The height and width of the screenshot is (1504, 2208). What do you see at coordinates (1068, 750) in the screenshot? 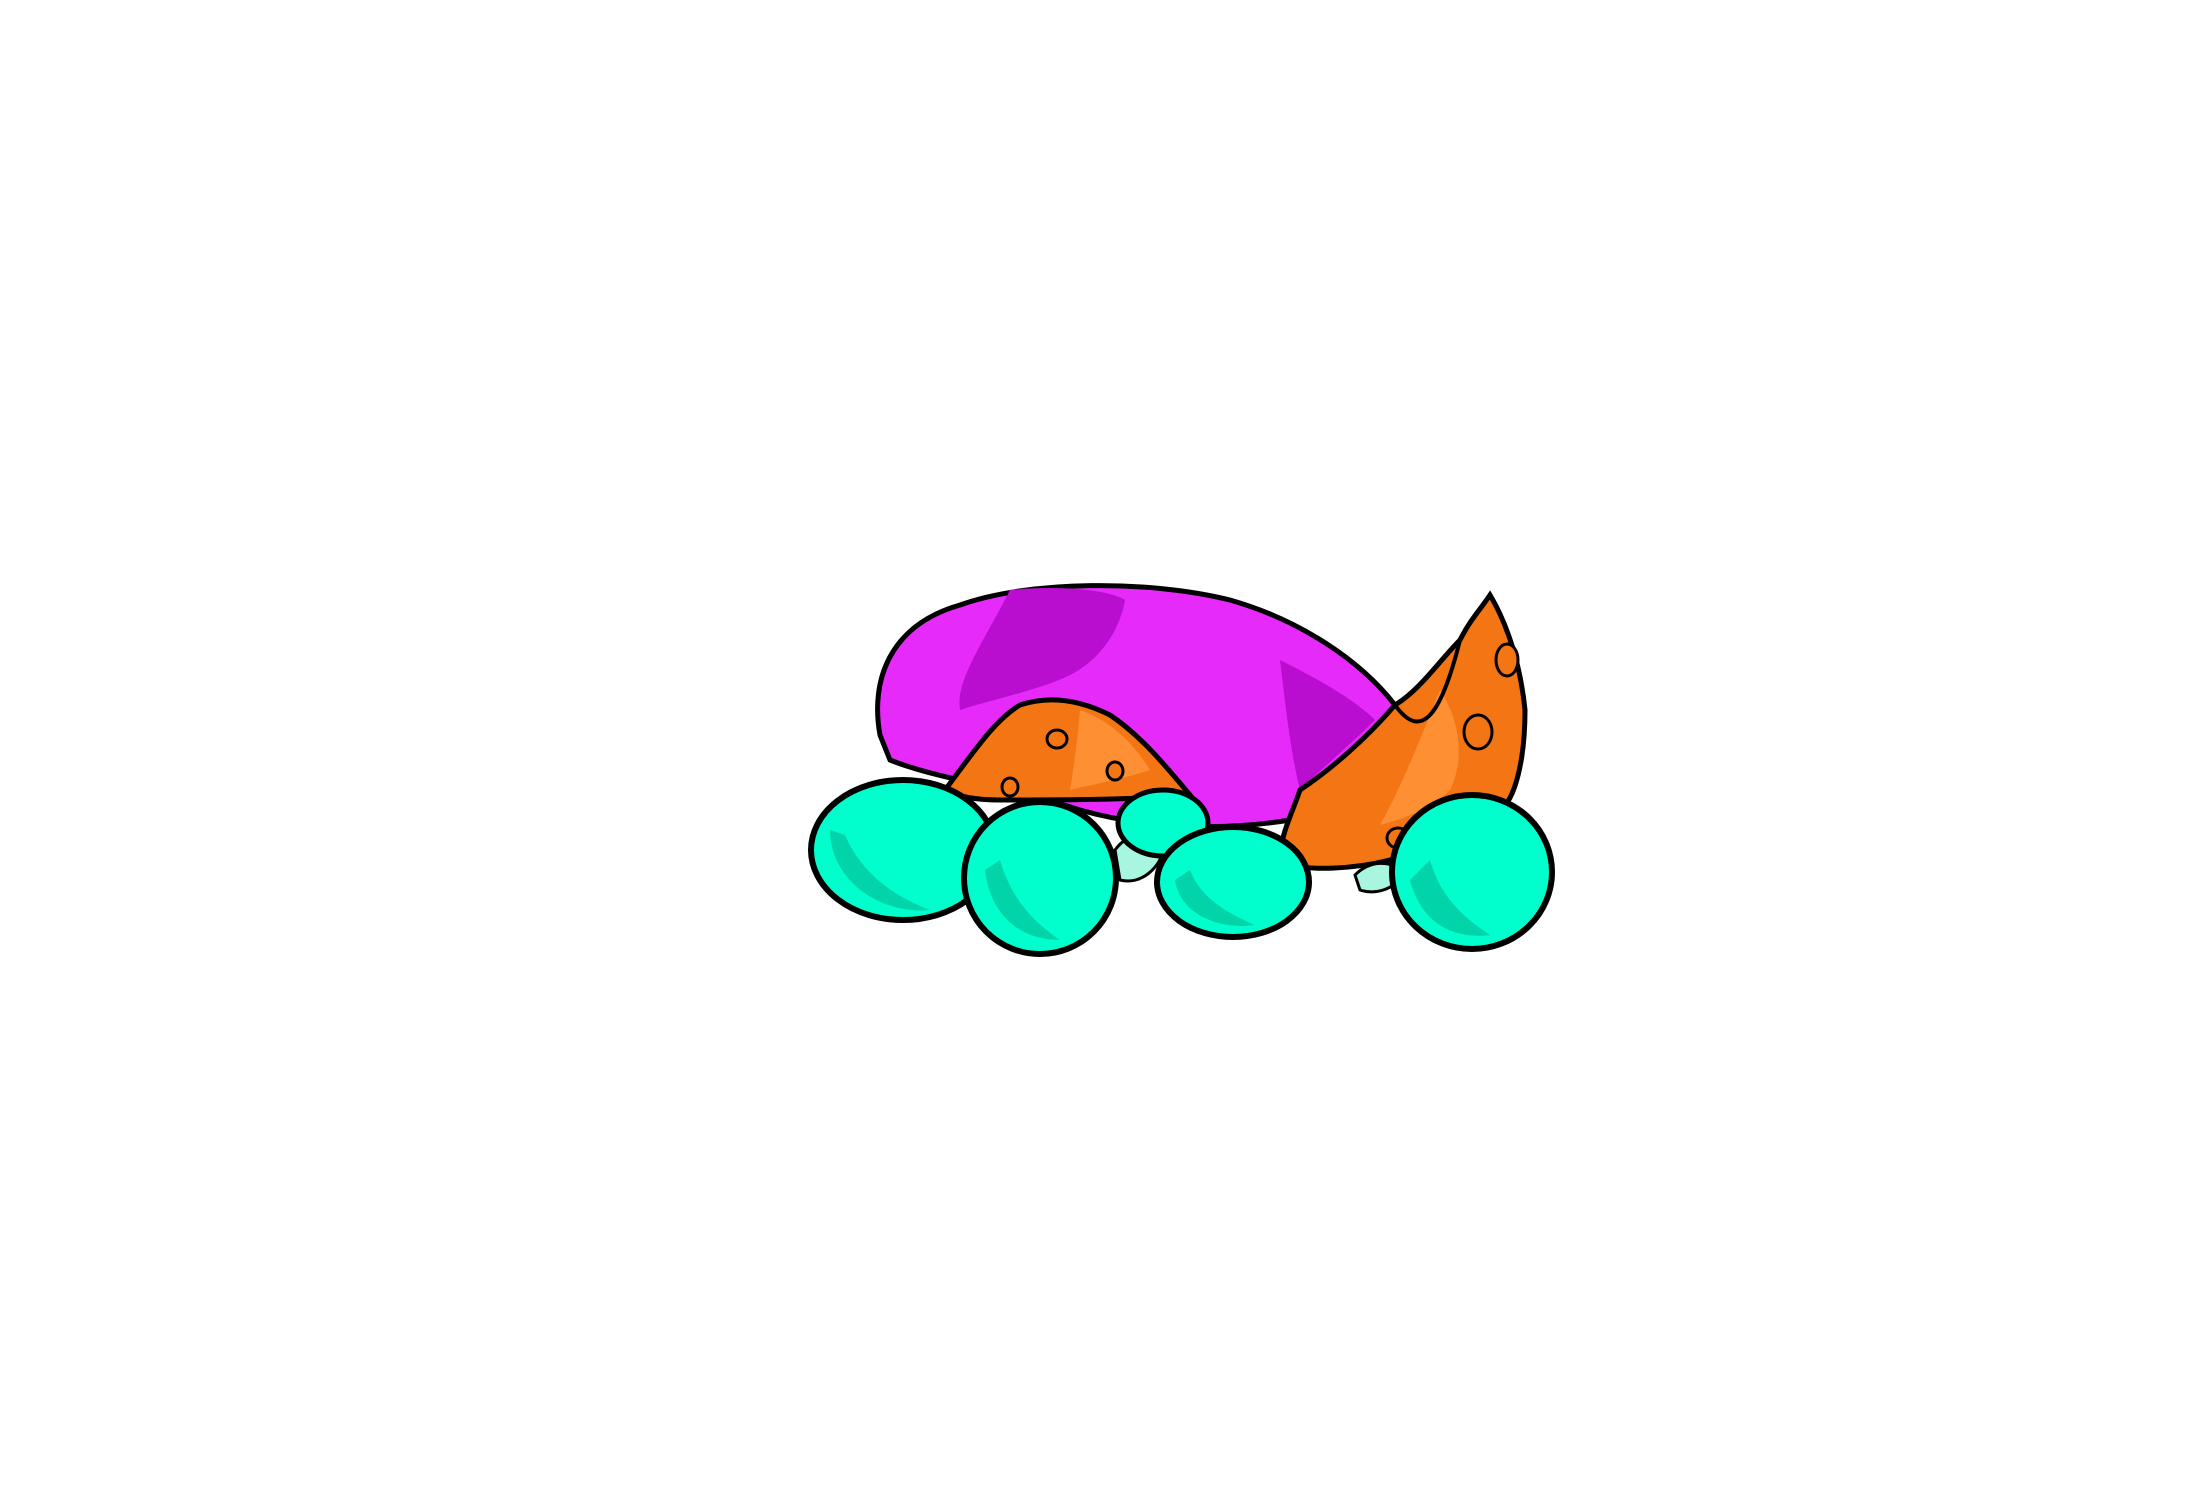
I see `orange-fin` at bounding box center [1068, 750].